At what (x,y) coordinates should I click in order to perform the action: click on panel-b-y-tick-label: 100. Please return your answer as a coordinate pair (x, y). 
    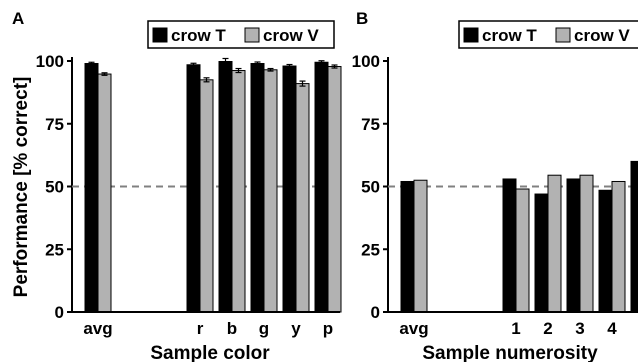
    Looking at the image, I should click on (366, 61).